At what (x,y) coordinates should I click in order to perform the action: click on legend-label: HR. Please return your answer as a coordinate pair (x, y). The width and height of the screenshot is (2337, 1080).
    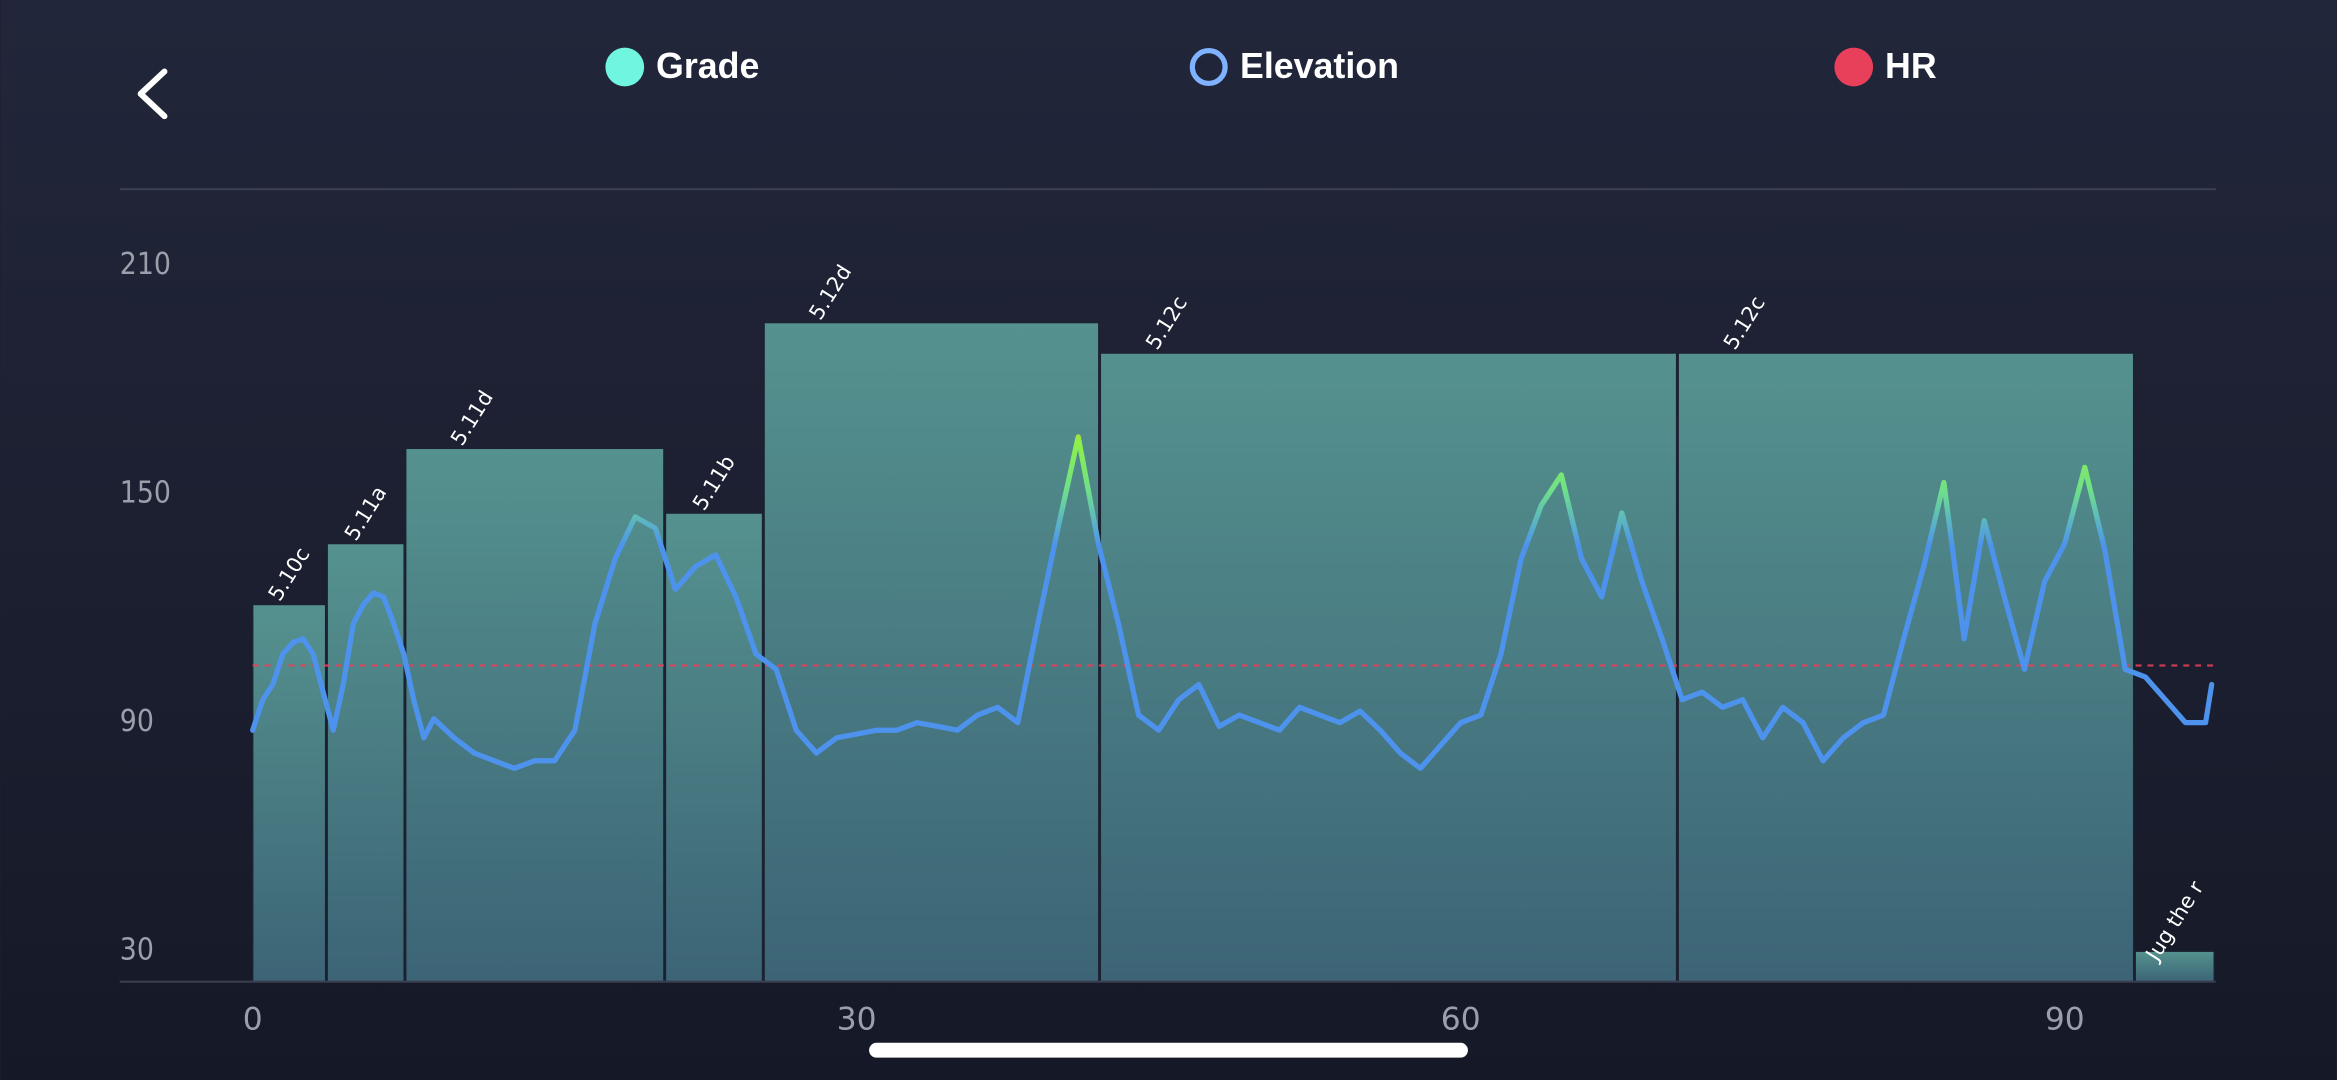
    Looking at the image, I should click on (1911, 66).